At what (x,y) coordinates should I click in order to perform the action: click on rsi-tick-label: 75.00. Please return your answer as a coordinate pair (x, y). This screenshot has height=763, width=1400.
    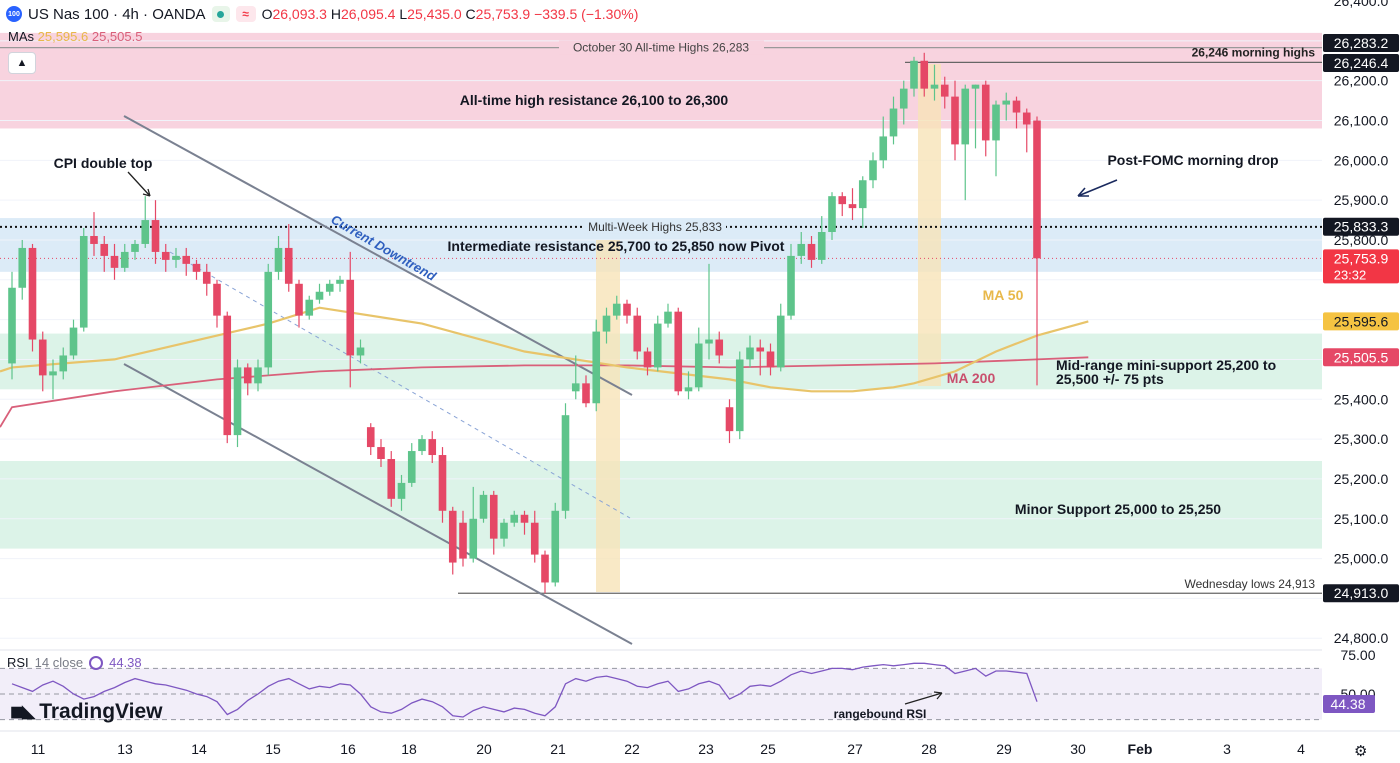
    Looking at the image, I should click on (1357, 655).